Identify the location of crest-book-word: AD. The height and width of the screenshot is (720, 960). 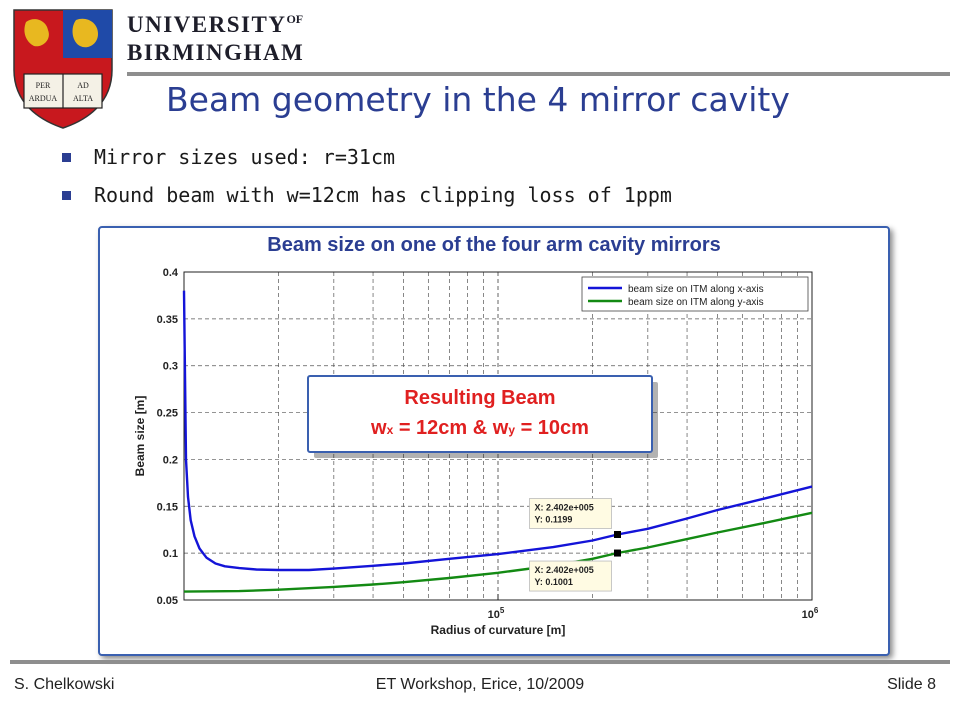
(83, 85).